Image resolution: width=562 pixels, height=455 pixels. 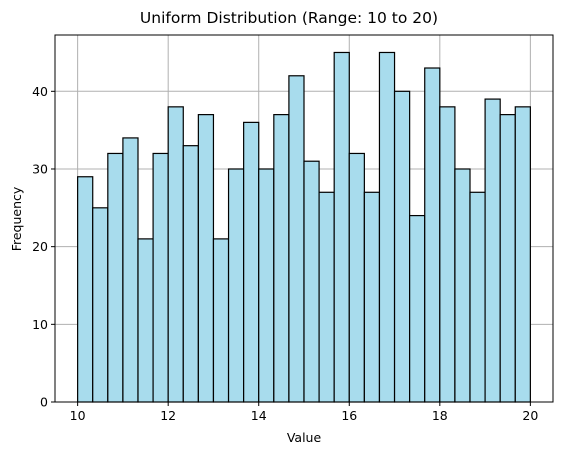 What do you see at coordinates (304, 437) in the screenshot?
I see `x-axis-label: Value` at bounding box center [304, 437].